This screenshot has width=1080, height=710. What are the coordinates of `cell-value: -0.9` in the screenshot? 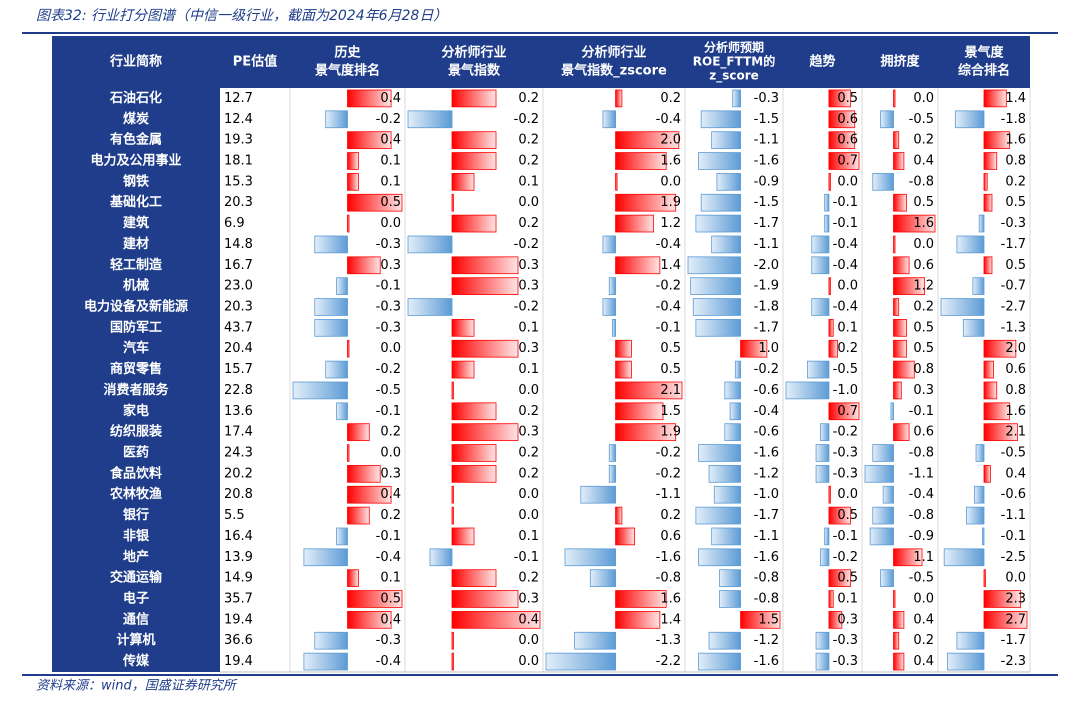 It's located at (766, 181).